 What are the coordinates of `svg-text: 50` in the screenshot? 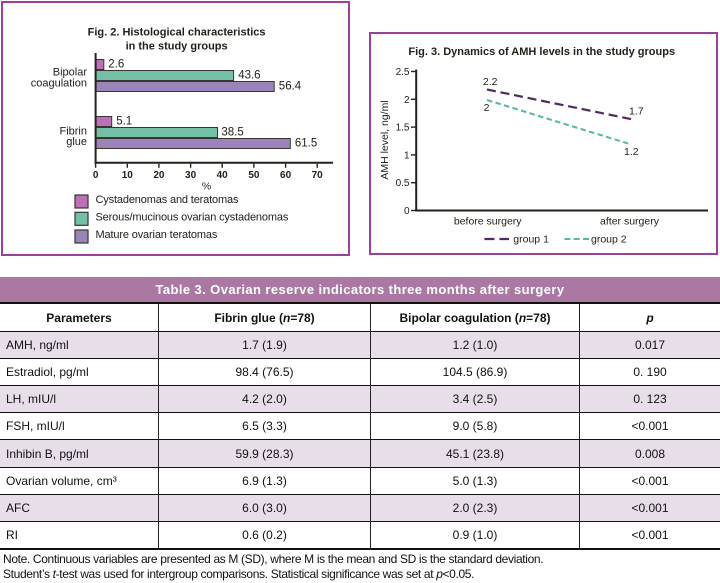 It's located at (254, 175).